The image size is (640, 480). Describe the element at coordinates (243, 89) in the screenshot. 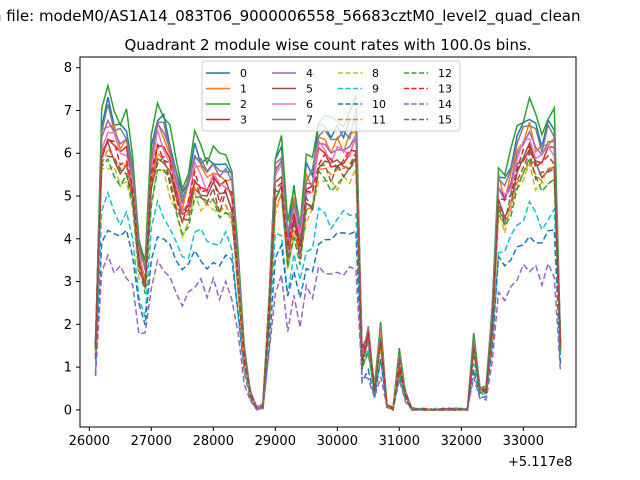

I see `legend-label-1: 1` at that location.